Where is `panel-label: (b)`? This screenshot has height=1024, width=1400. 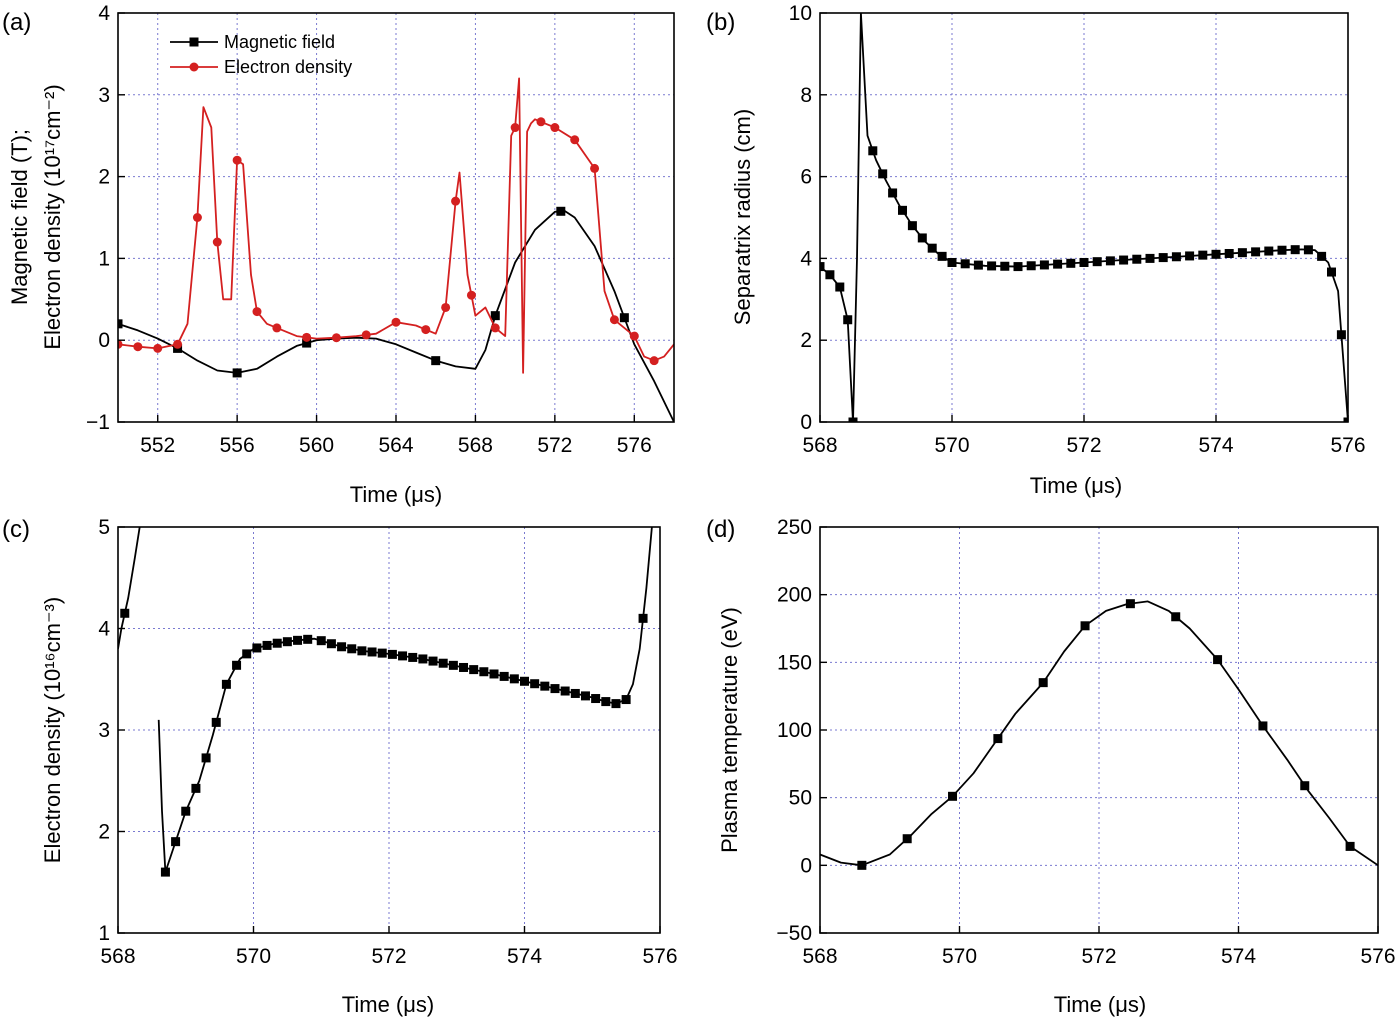 panel-label: (b) is located at coordinates (720, 22).